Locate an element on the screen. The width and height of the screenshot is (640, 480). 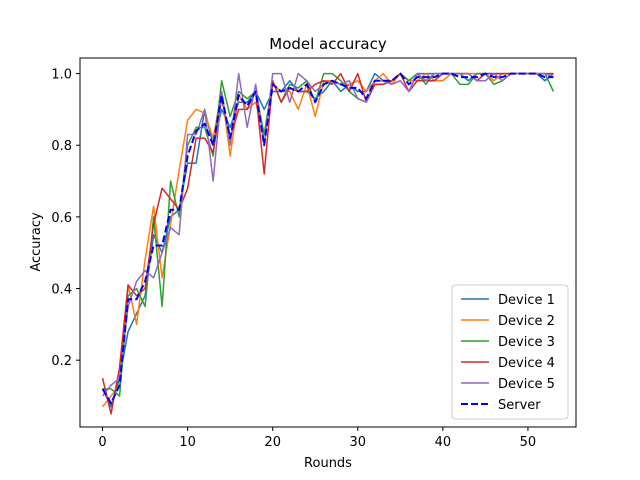
x-axis-label: Rounds is located at coordinates (328, 463).